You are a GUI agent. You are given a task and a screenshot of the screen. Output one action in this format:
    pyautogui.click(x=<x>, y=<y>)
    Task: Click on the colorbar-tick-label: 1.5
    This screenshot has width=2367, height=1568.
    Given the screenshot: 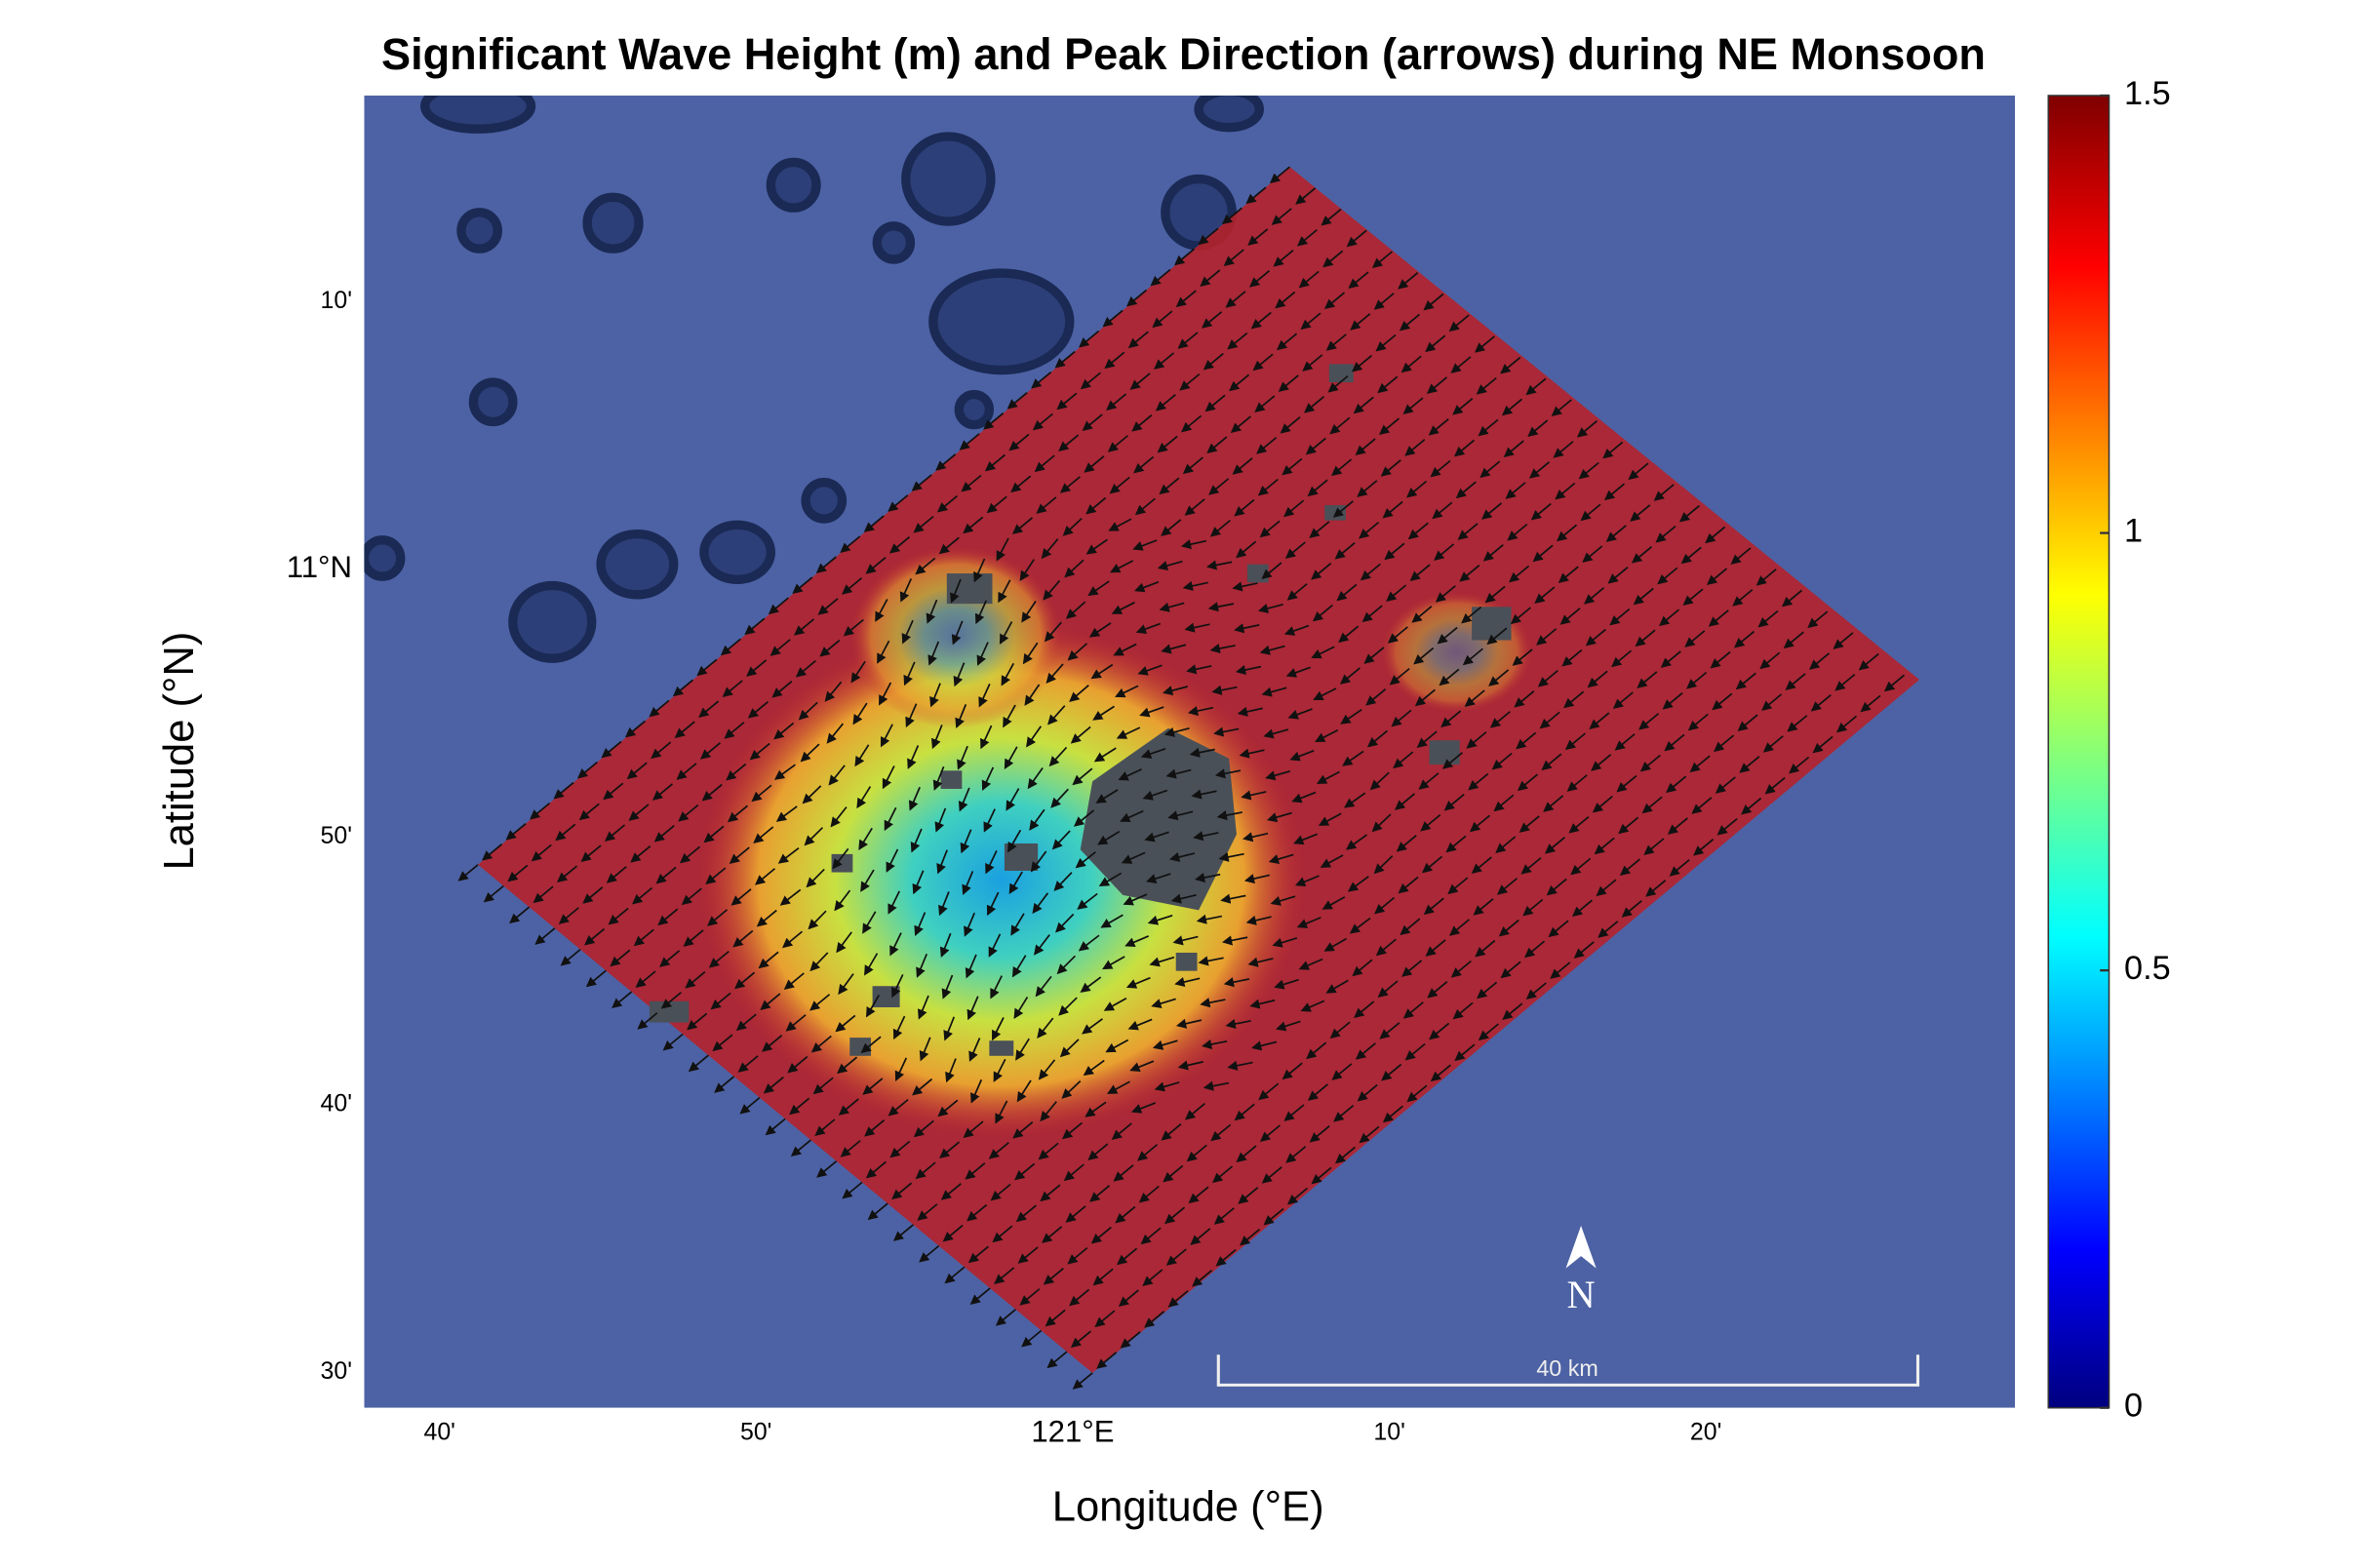 What is the action you would take?
    pyautogui.click(x=2147, y=93)
    